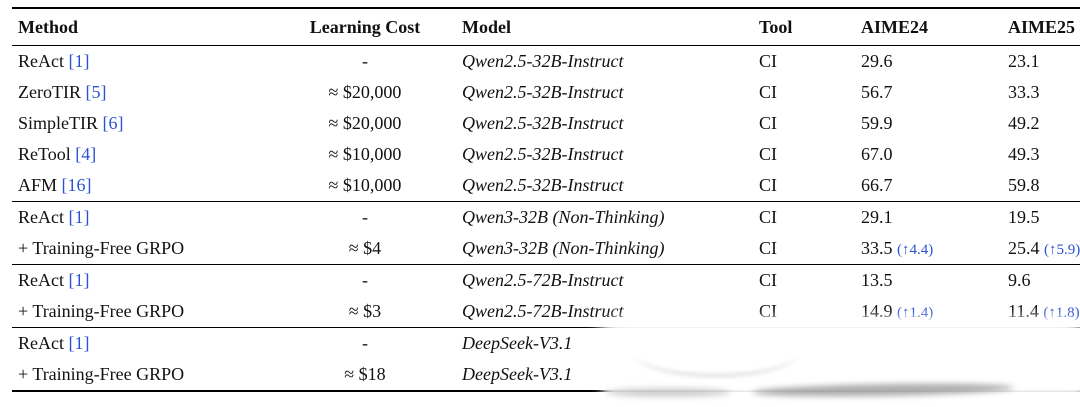 The image size is (1080, 407). Describe the element at coordinates (1024, 123) in the screenshot. I see `aime25-value: 49.2` at that location.